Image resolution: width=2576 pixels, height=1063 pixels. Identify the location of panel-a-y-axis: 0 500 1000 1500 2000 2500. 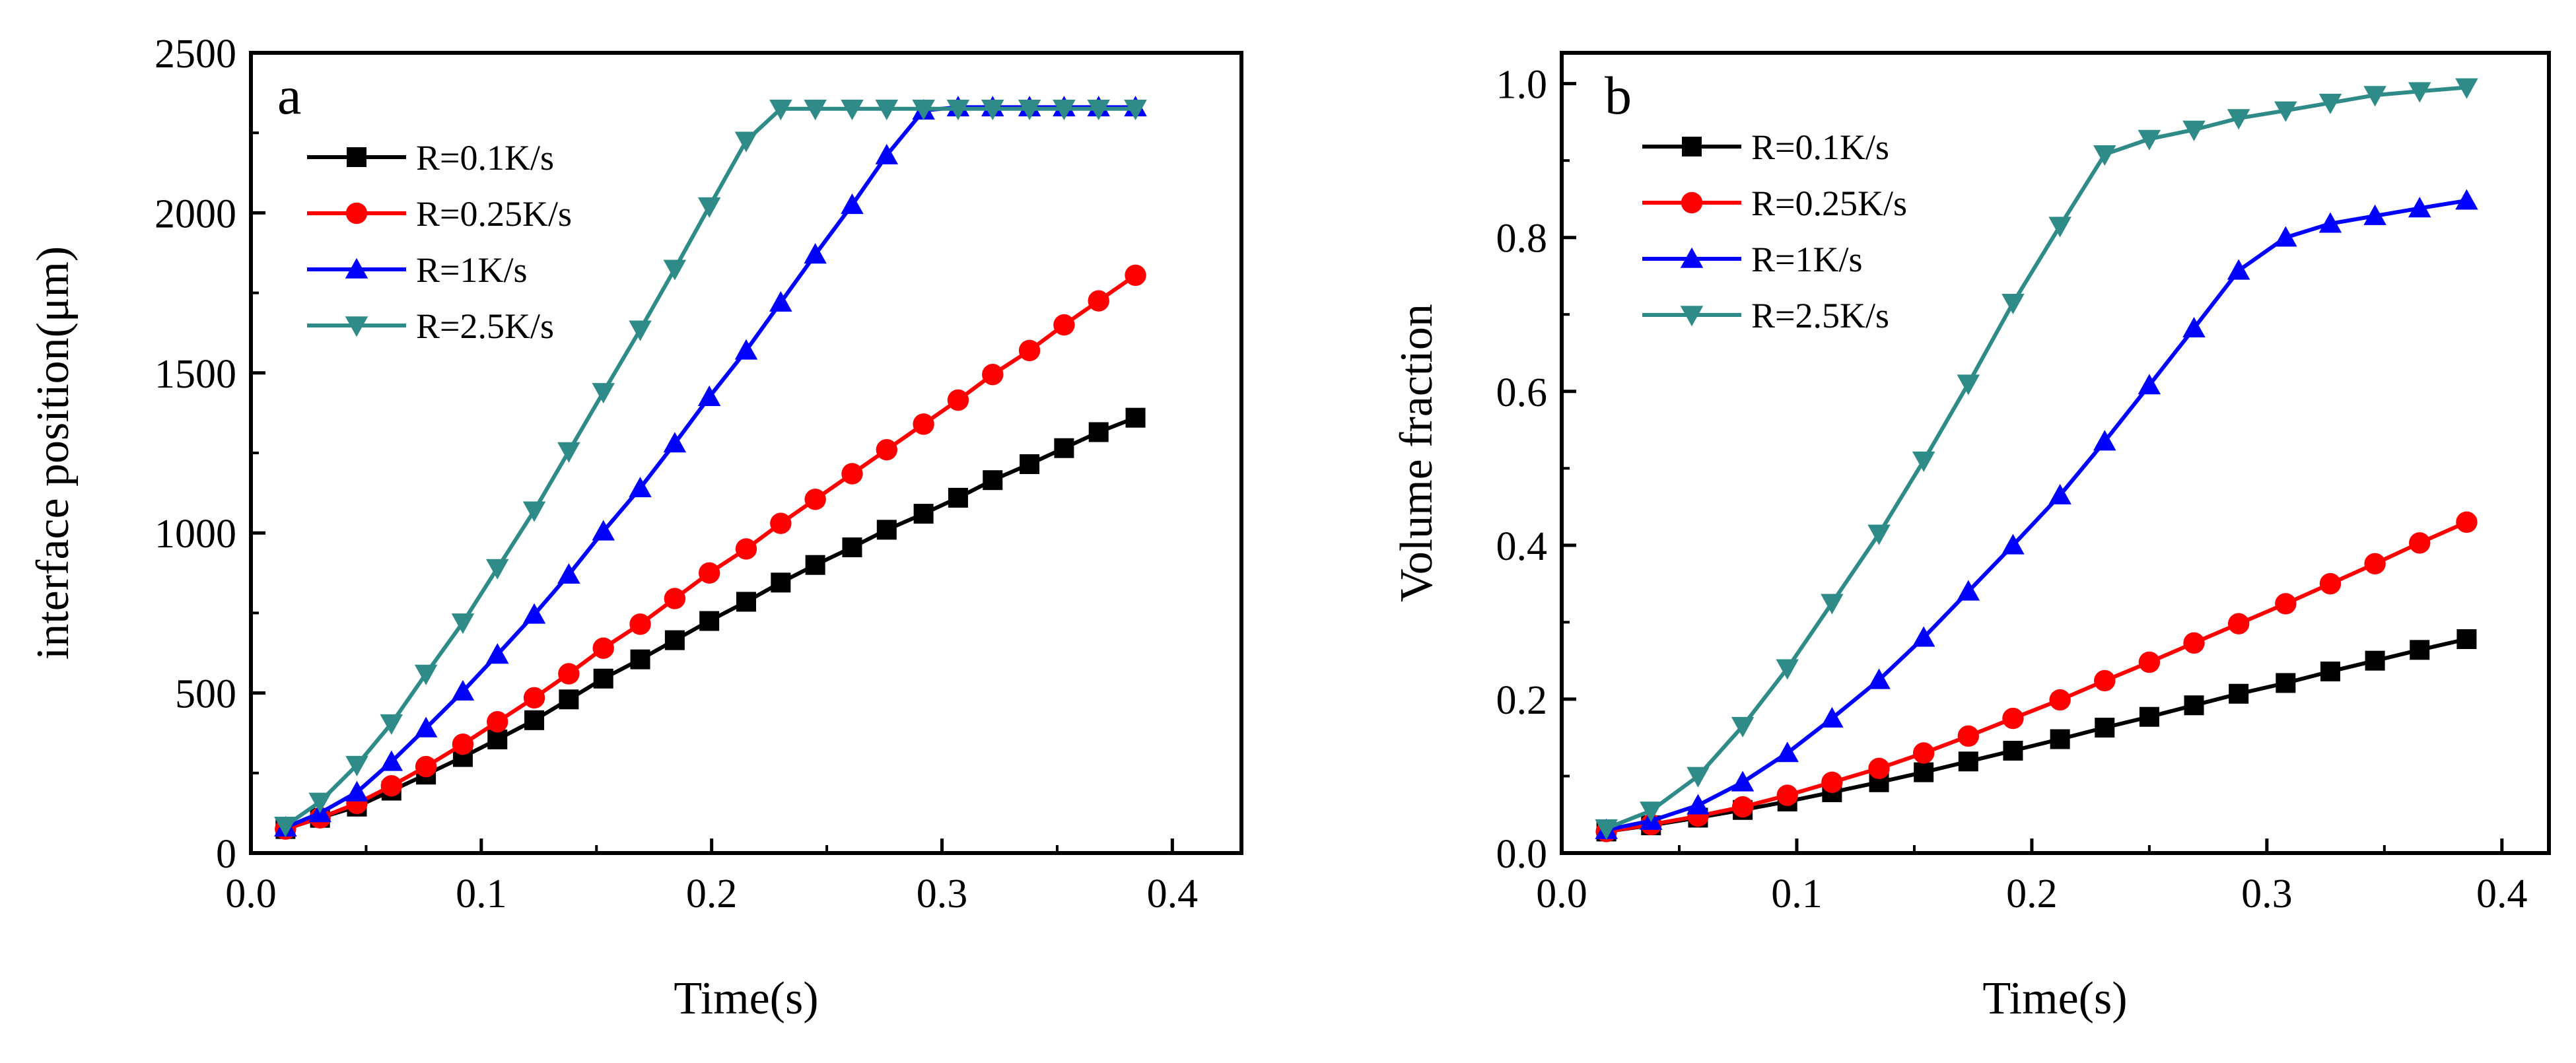
(210, 454).